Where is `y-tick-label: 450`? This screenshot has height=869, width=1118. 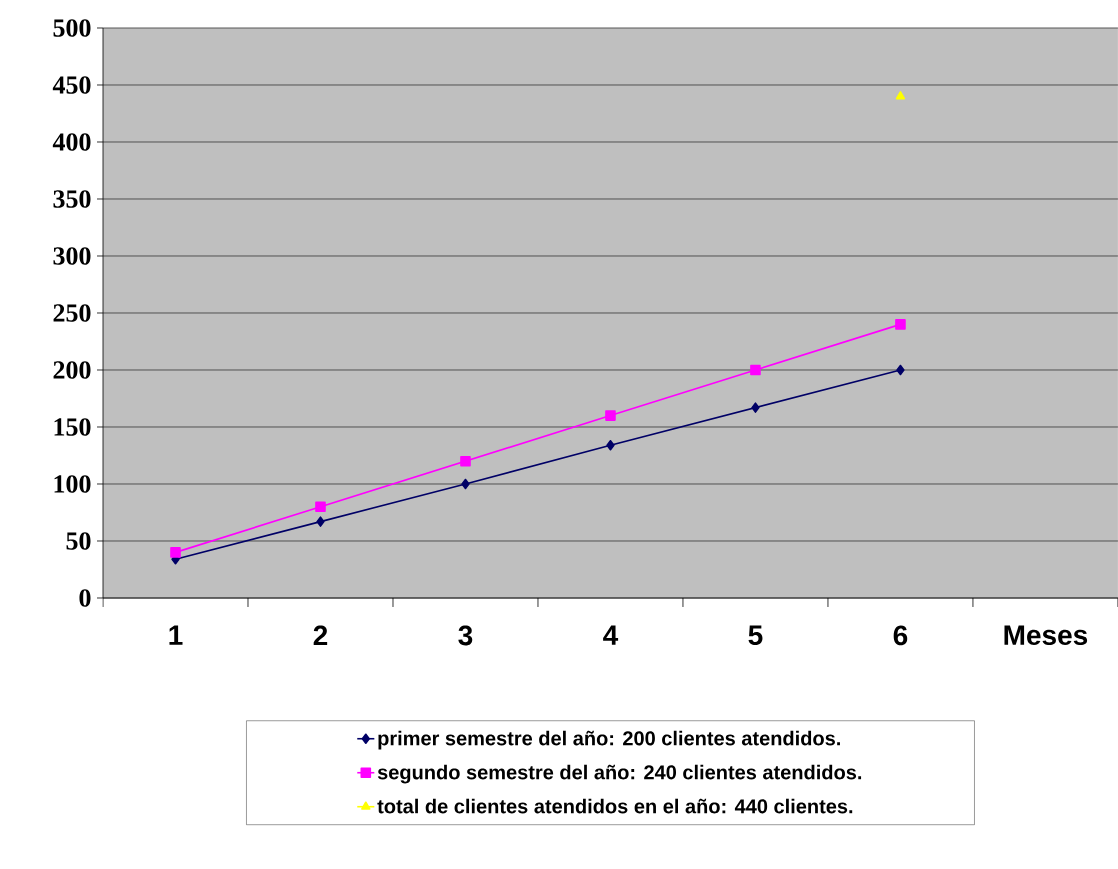 y-tick-label: 450 is located at coordinates (71, 85).